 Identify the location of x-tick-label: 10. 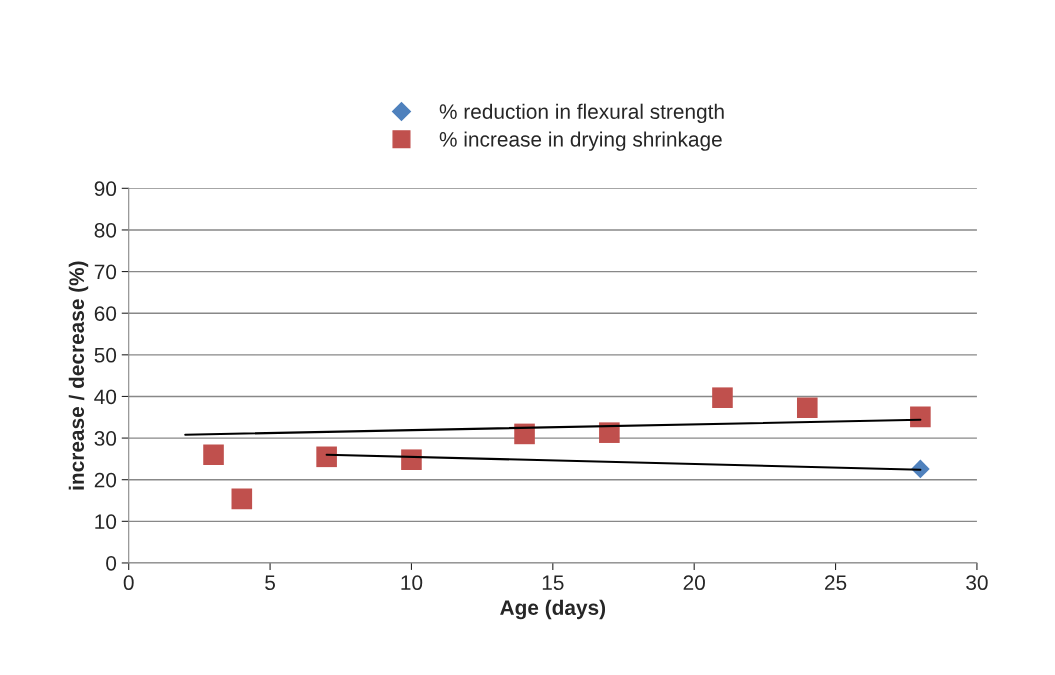
(412, 583).